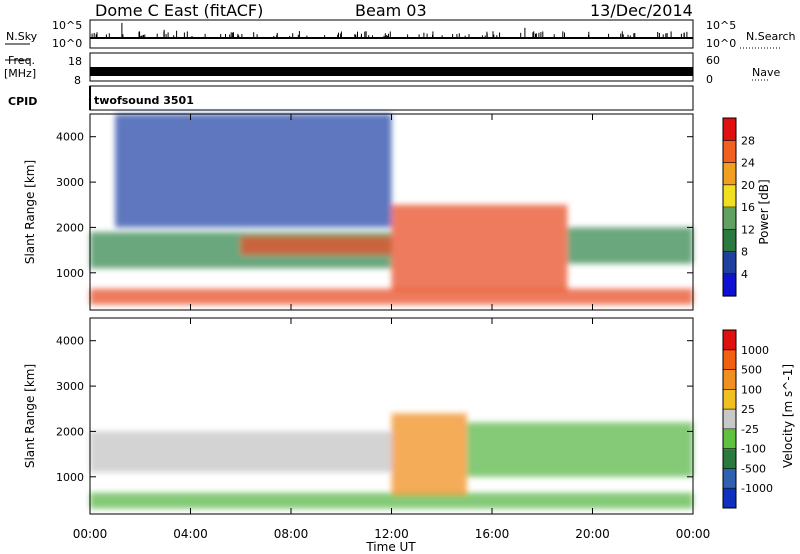  Describe the element at coordinates (788, 416) in the screenshot. I see `velocity-colorbar-label: Velocity [m s^-1]` at that location.